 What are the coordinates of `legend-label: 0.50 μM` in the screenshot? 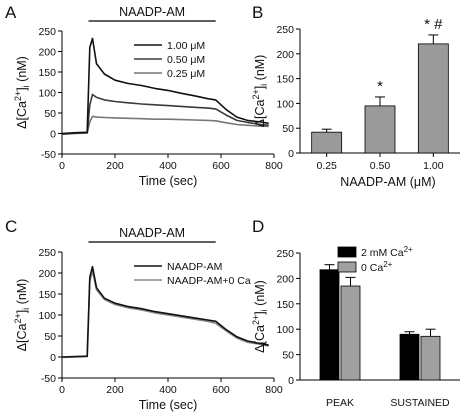 It's located at (186, 60).